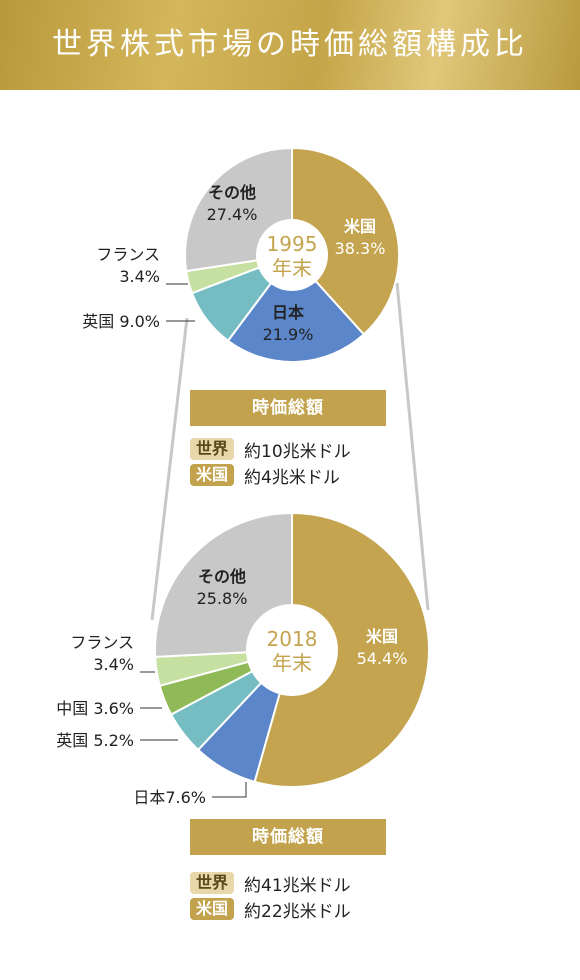  I want to click on slice-value-other: 27.4%, so click(232, 214).